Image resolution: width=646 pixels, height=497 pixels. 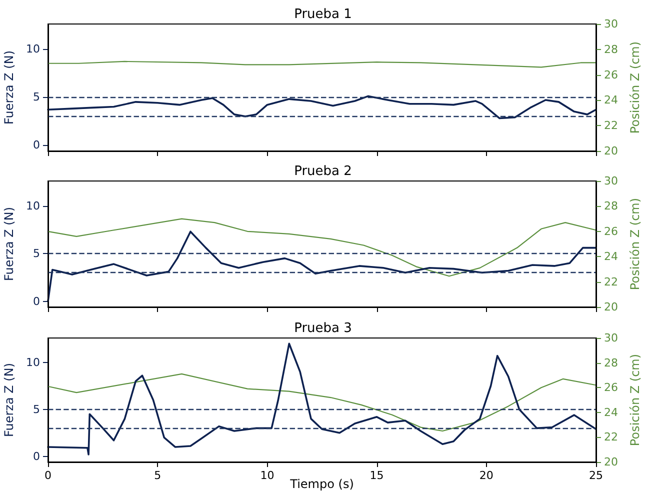 What do you see at coordinates (377, 475) in the screenshot?
I see `x-tick-label: 15` at bounding box center [377, 475].